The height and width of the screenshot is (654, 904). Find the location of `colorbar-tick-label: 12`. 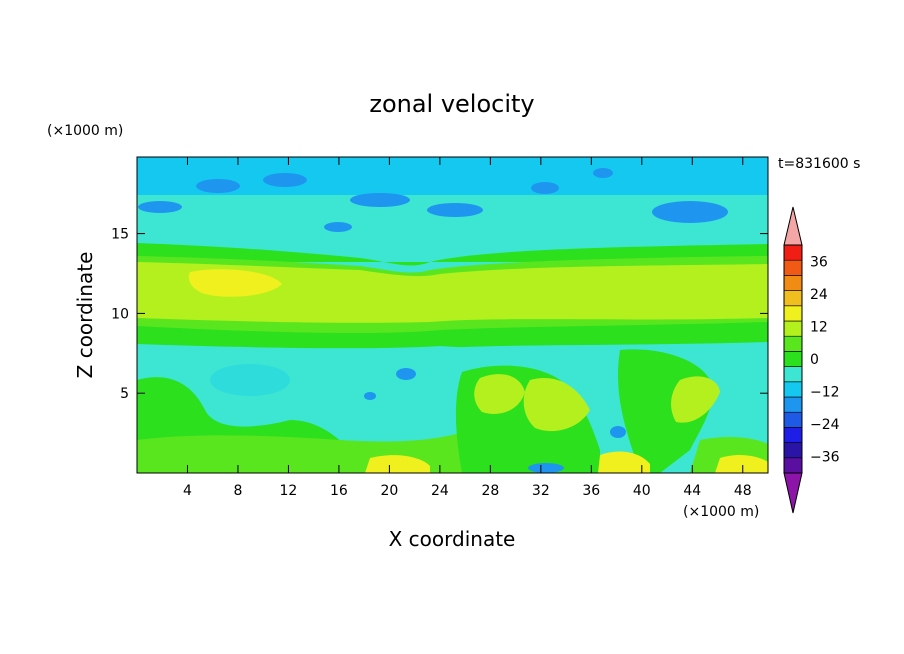

colorbar-tick-label: 12 is located at coordinates (819, 327).